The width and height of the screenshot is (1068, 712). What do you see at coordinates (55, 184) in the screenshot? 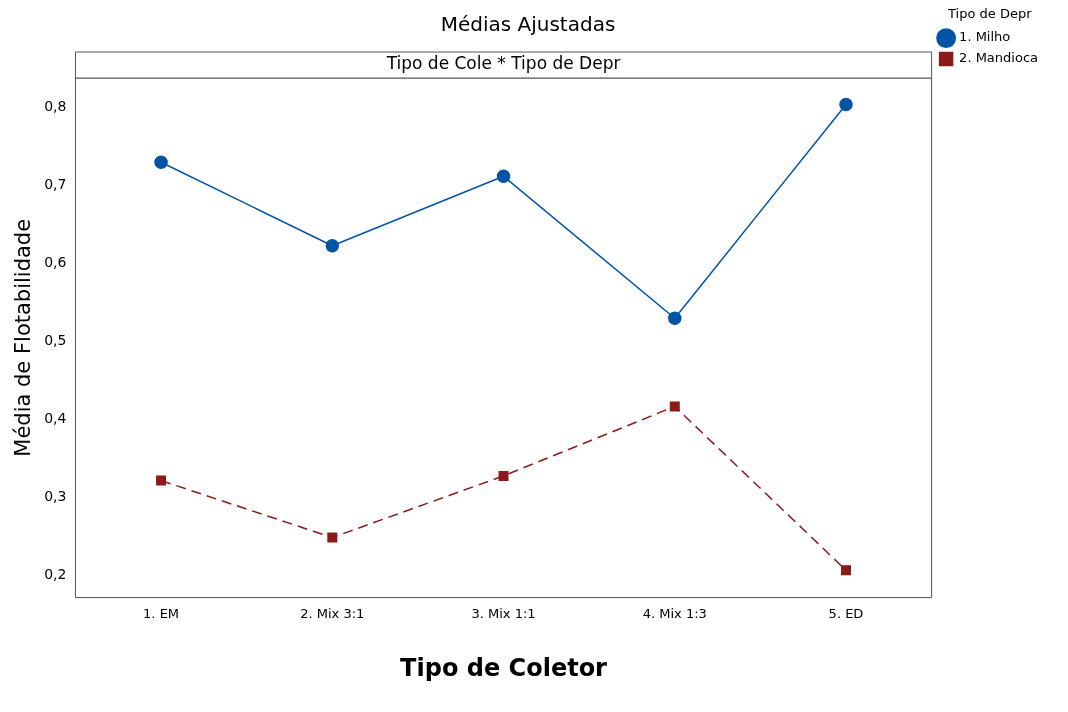
I see `y-tick-label: 0,7` at bounding box center [55, 184].